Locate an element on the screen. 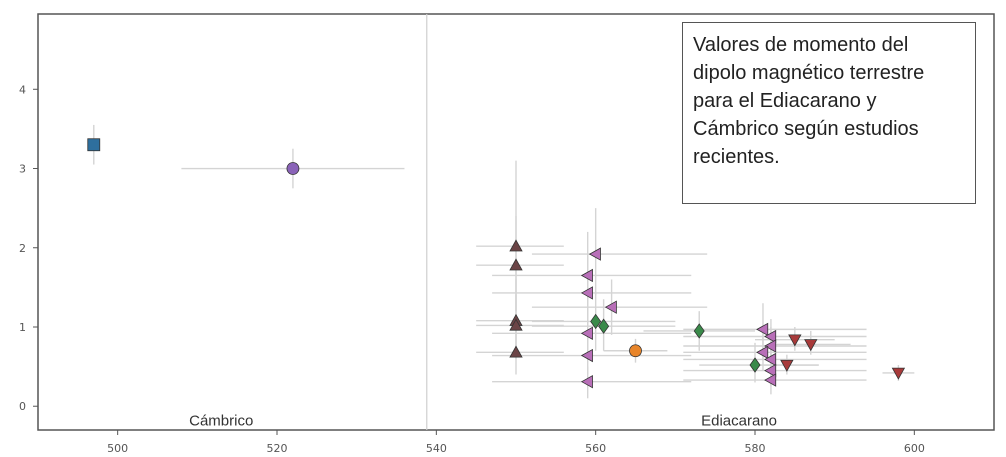  y-axis-ticks: 0 1 2 3 4 is located at coordinates (28, 248).